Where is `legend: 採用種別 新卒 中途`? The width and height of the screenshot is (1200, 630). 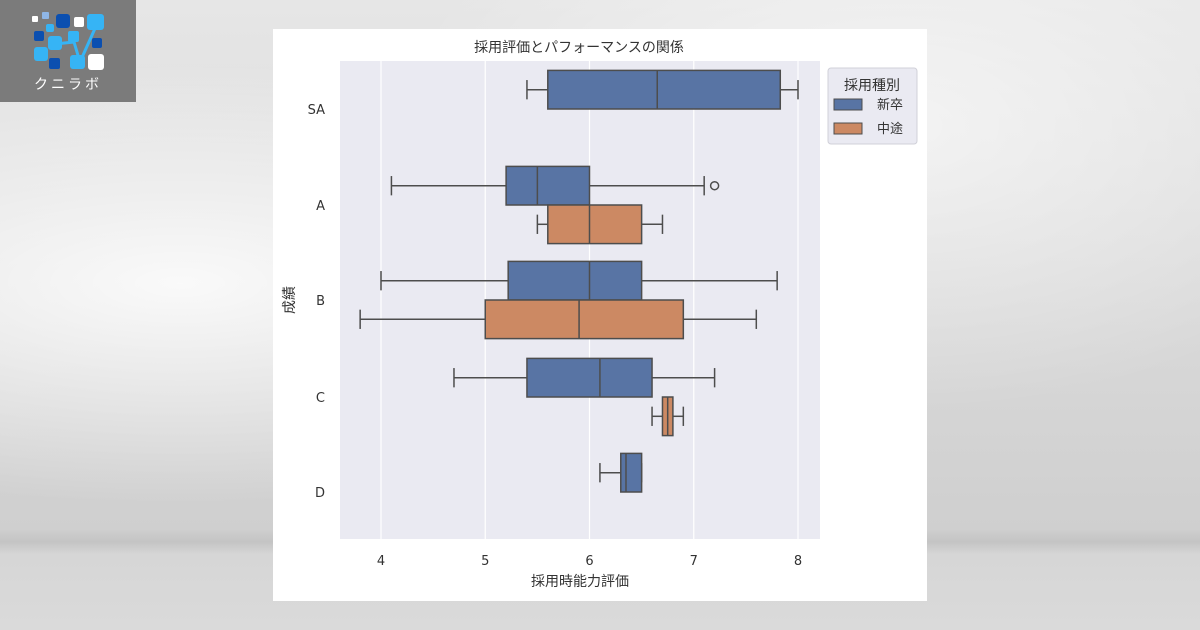
legend: 採用種別 新卒 中途 is located at coordinates (872, 106).